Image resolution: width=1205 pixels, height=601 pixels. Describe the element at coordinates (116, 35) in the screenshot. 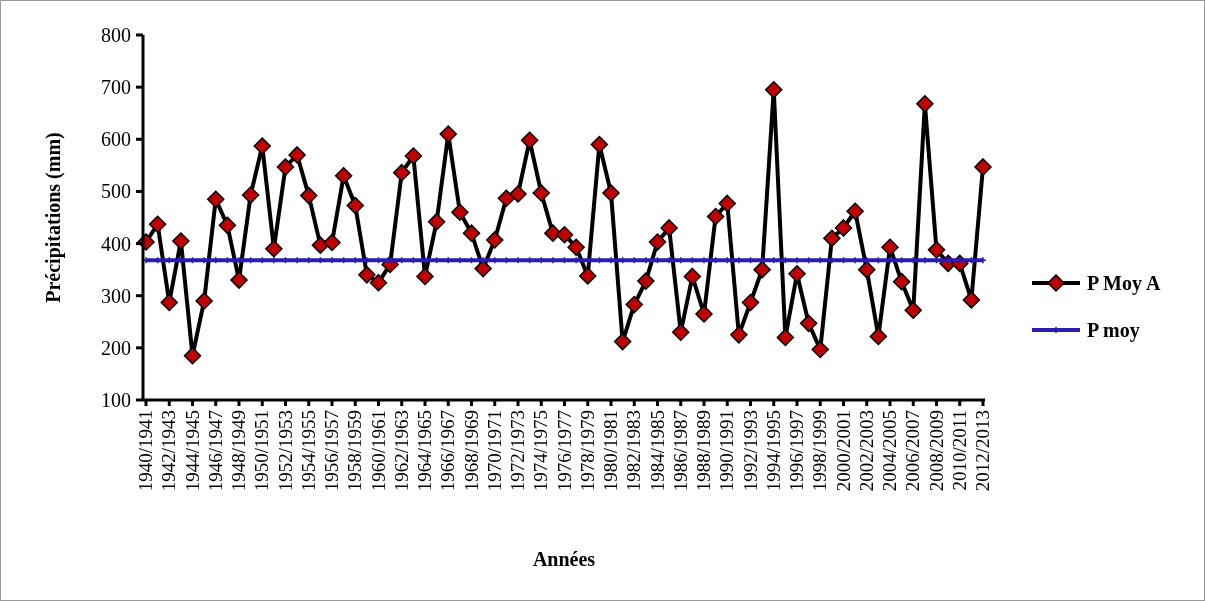

I see `y-tick-label: 800` at that location.